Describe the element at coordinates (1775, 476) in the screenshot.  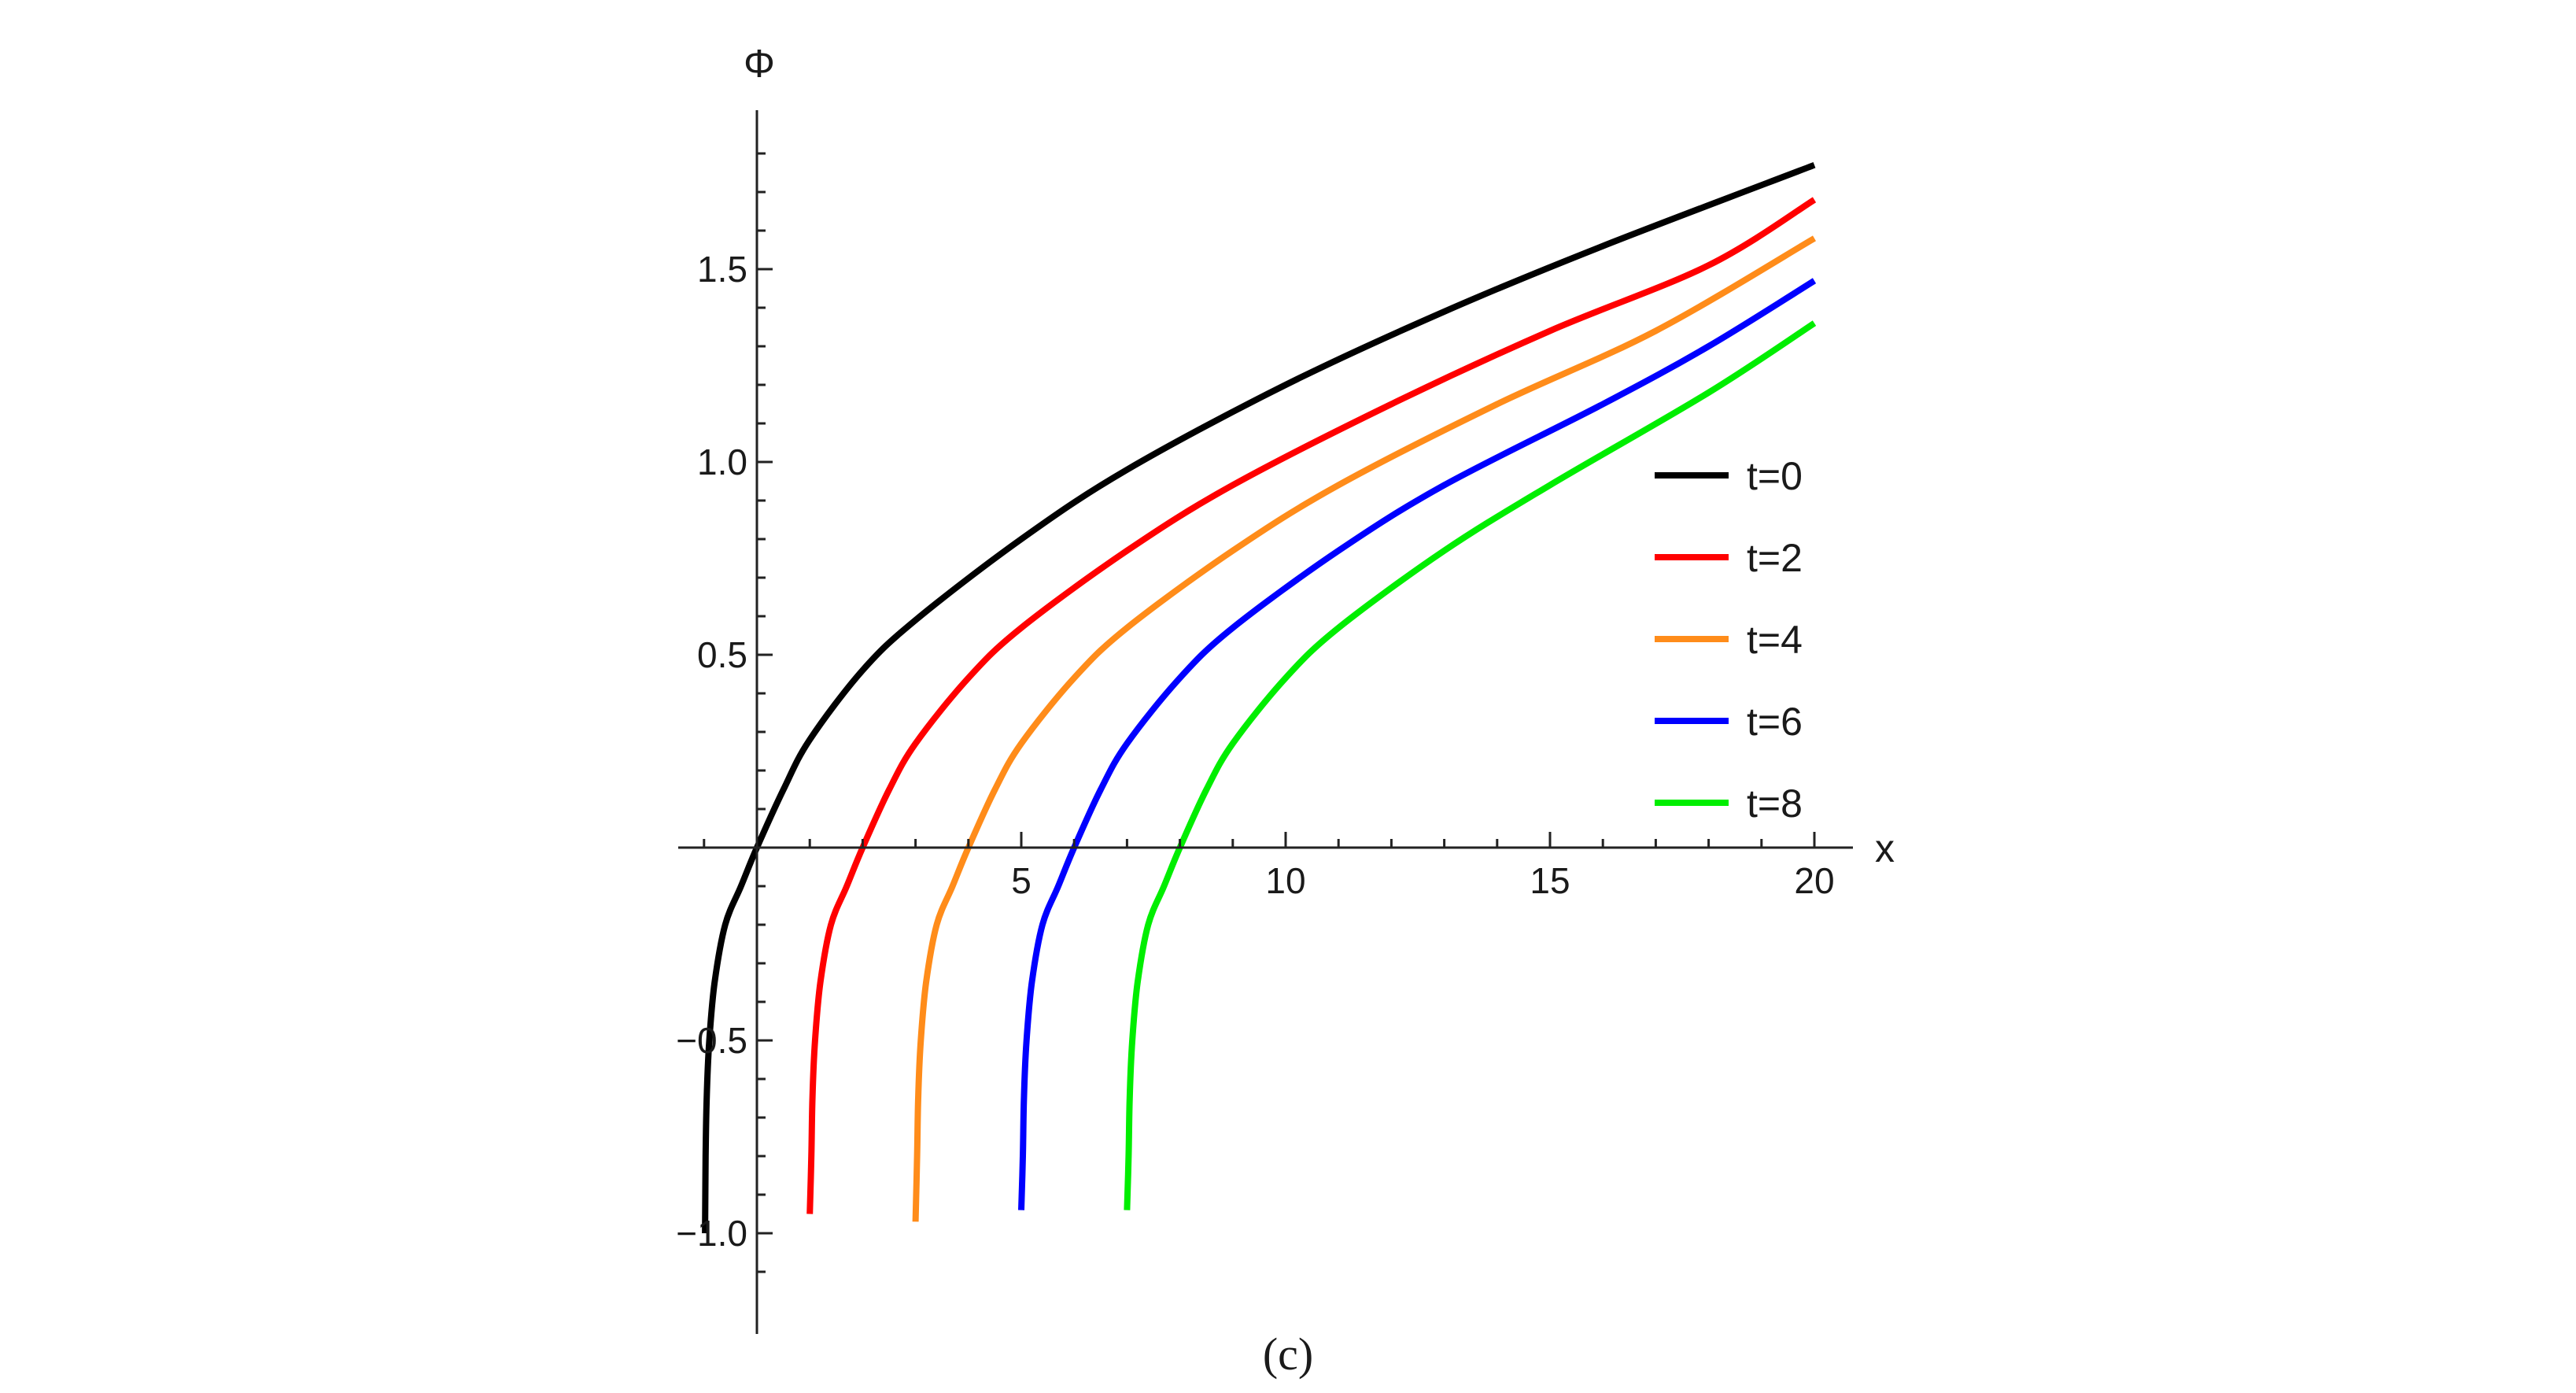
I see `legend-label-t-0: t=0` at that location.